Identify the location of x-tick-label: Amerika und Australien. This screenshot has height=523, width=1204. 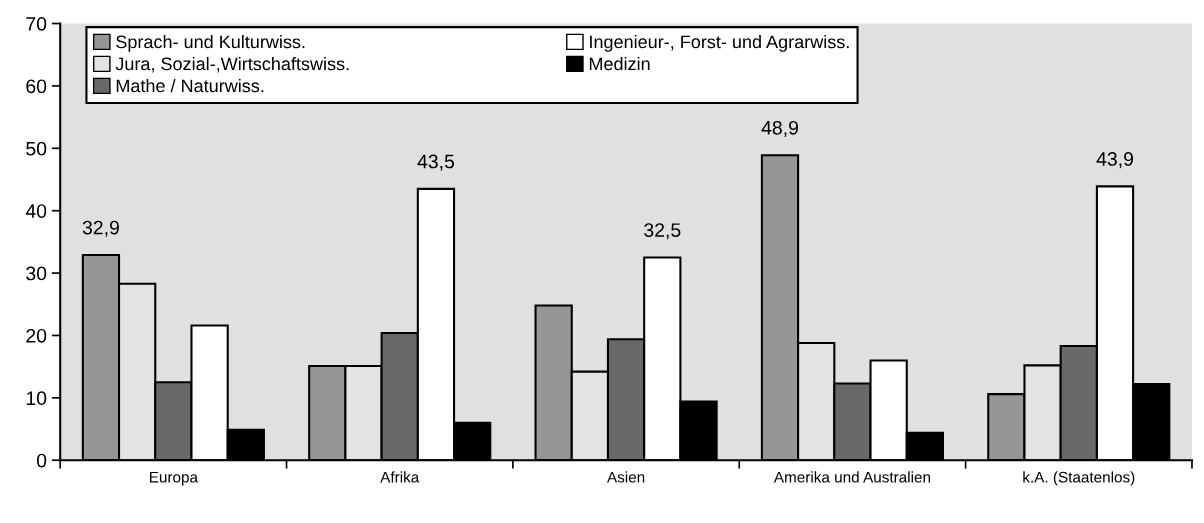
(851, 477).